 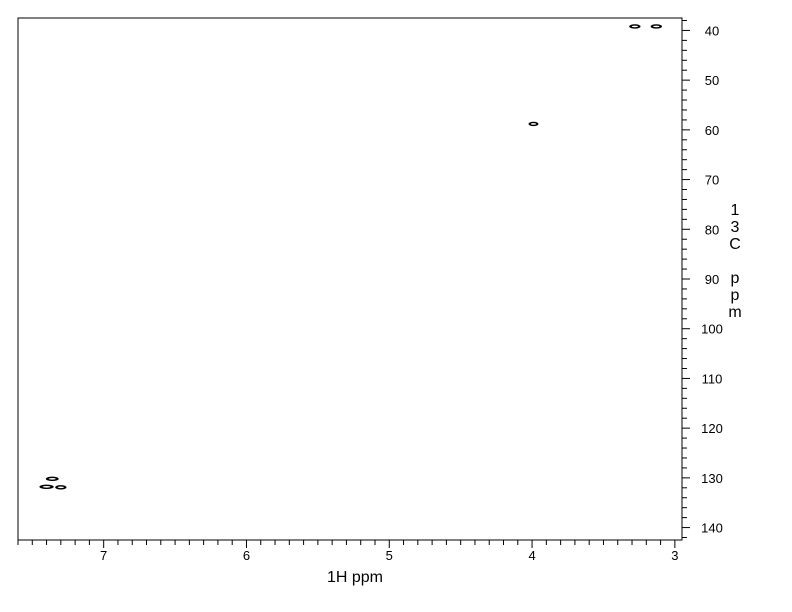 What do you see at coordinates (389, 555) in the screenshot?
I see `x-tick-label: 5` at bounding box center [389, 555].